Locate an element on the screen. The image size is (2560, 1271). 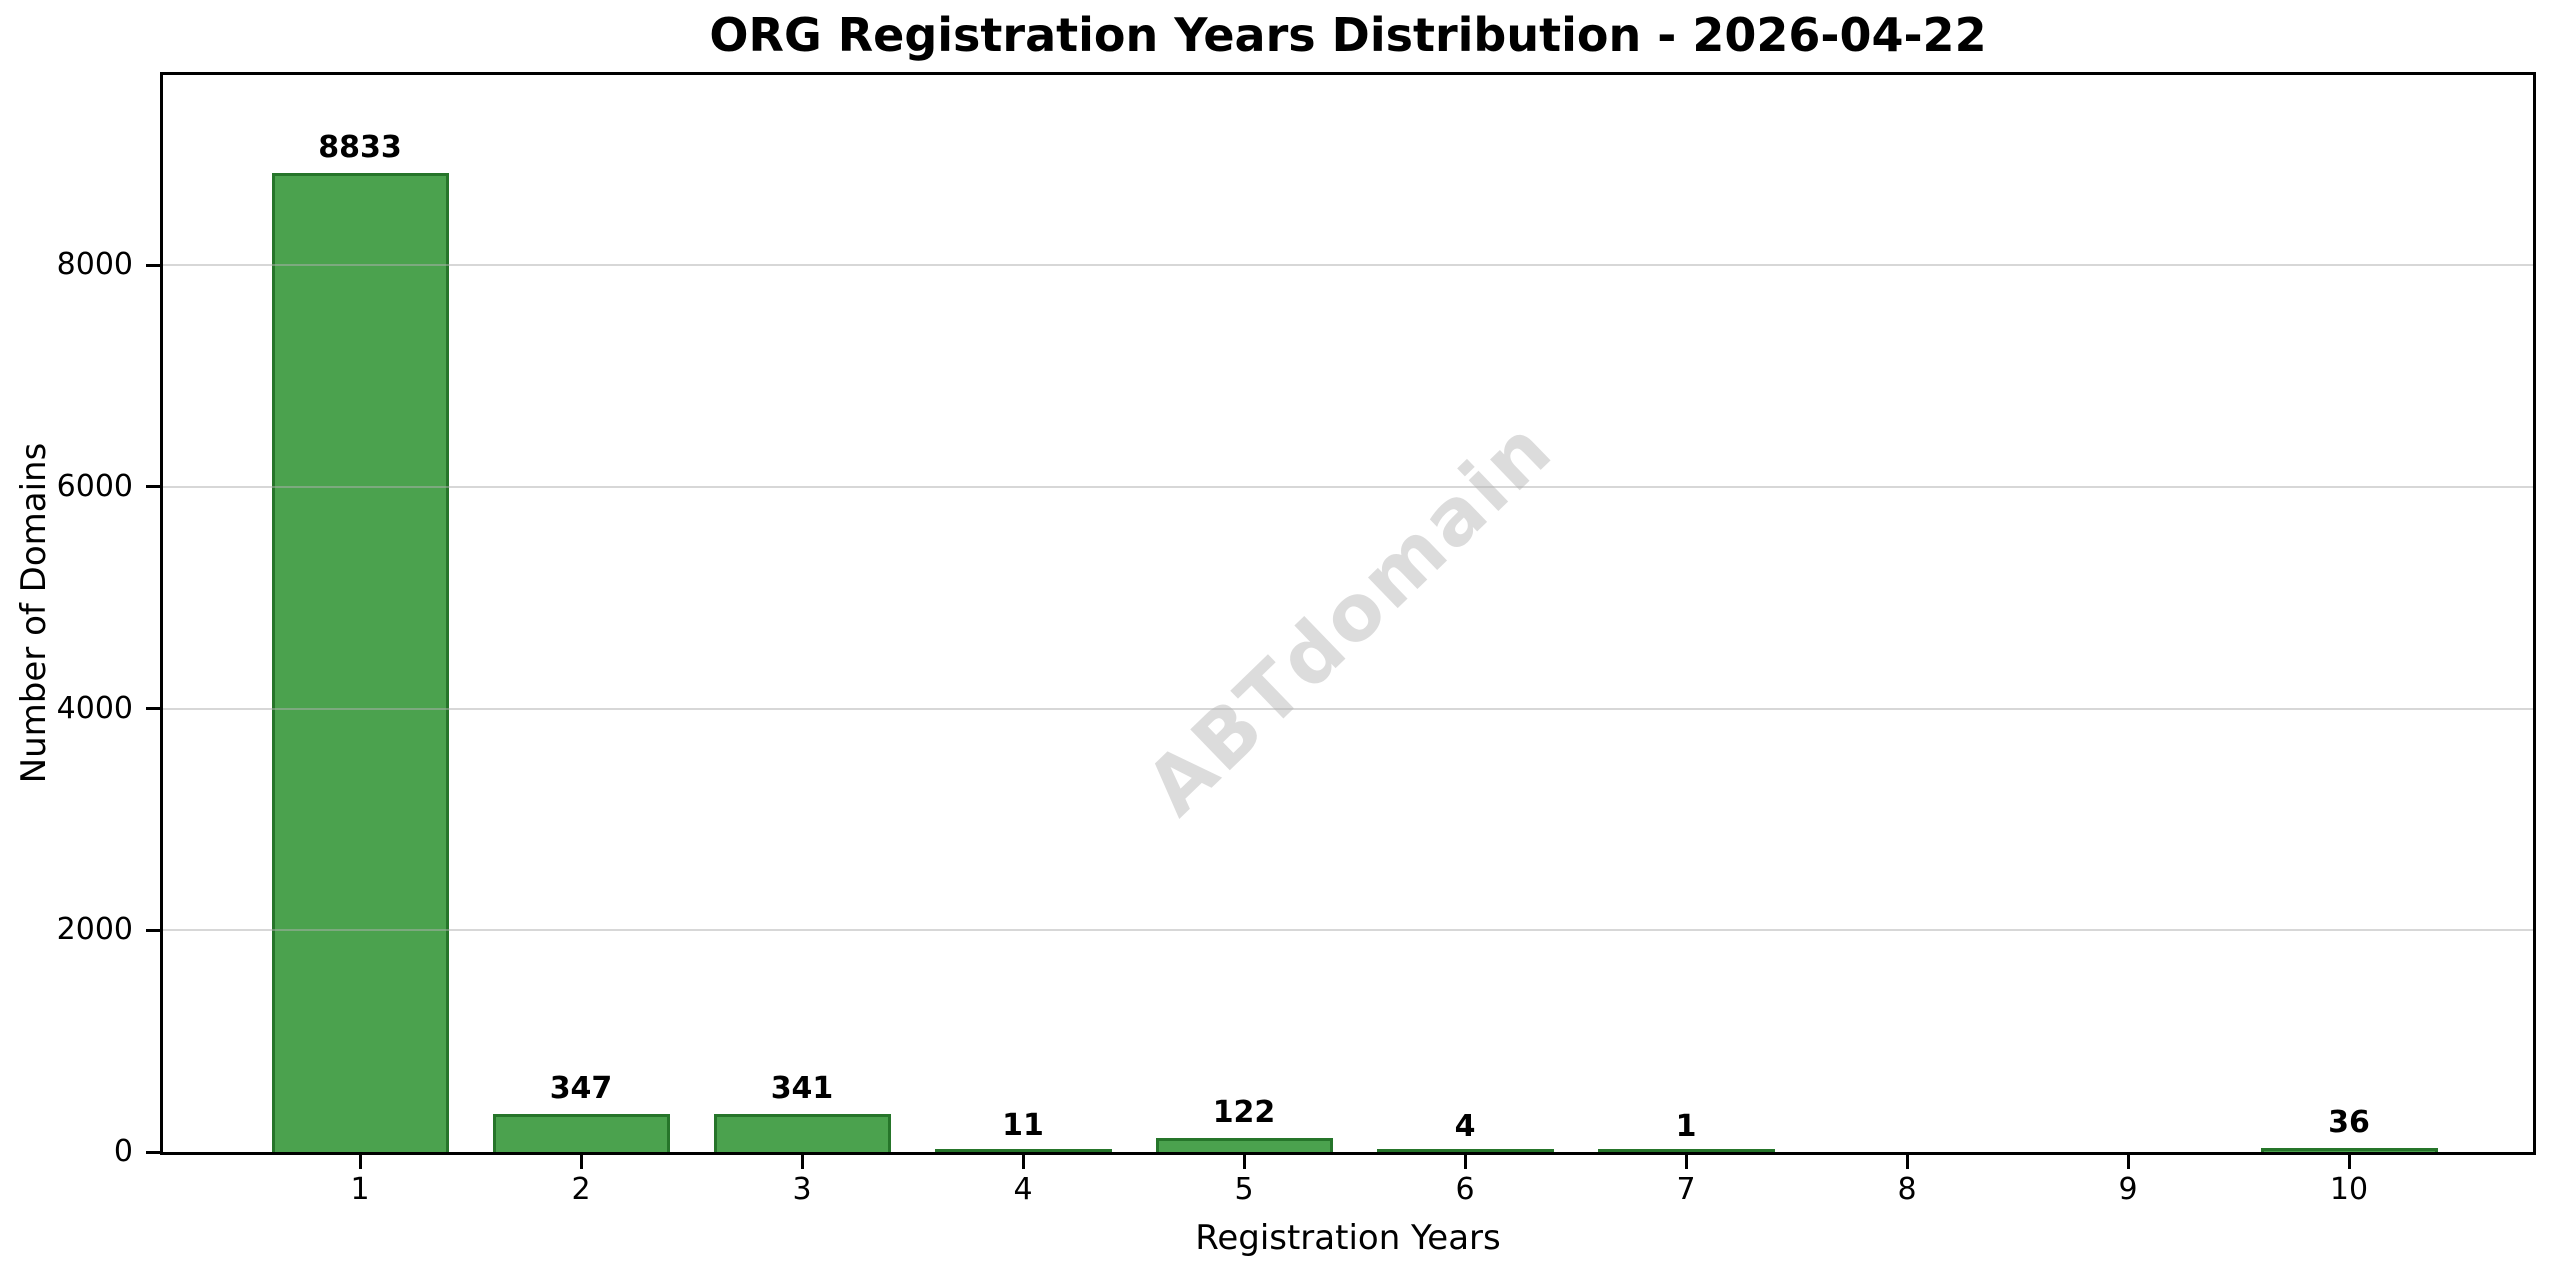
bar-value-label: 122 is located at coordinates (1244, 1113).